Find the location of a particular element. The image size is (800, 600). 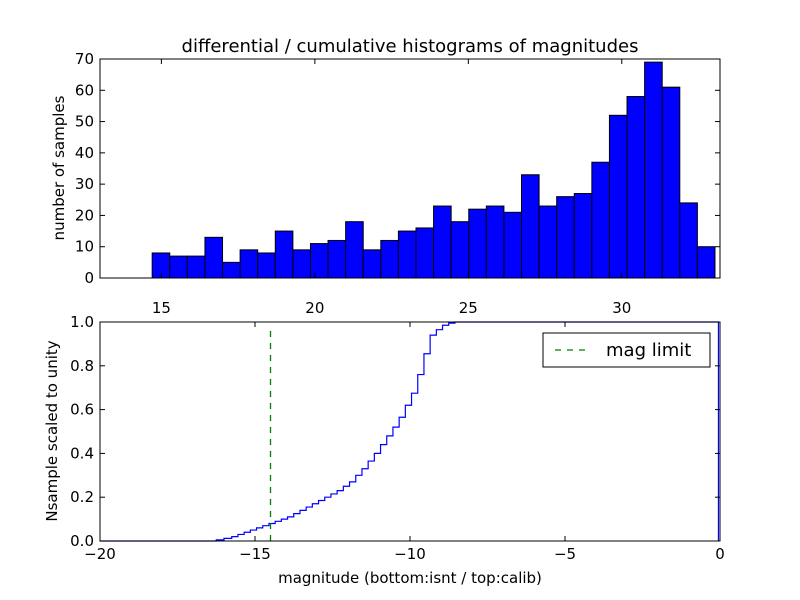

x-tick-label: −15 is located at coordinates (255, 554).